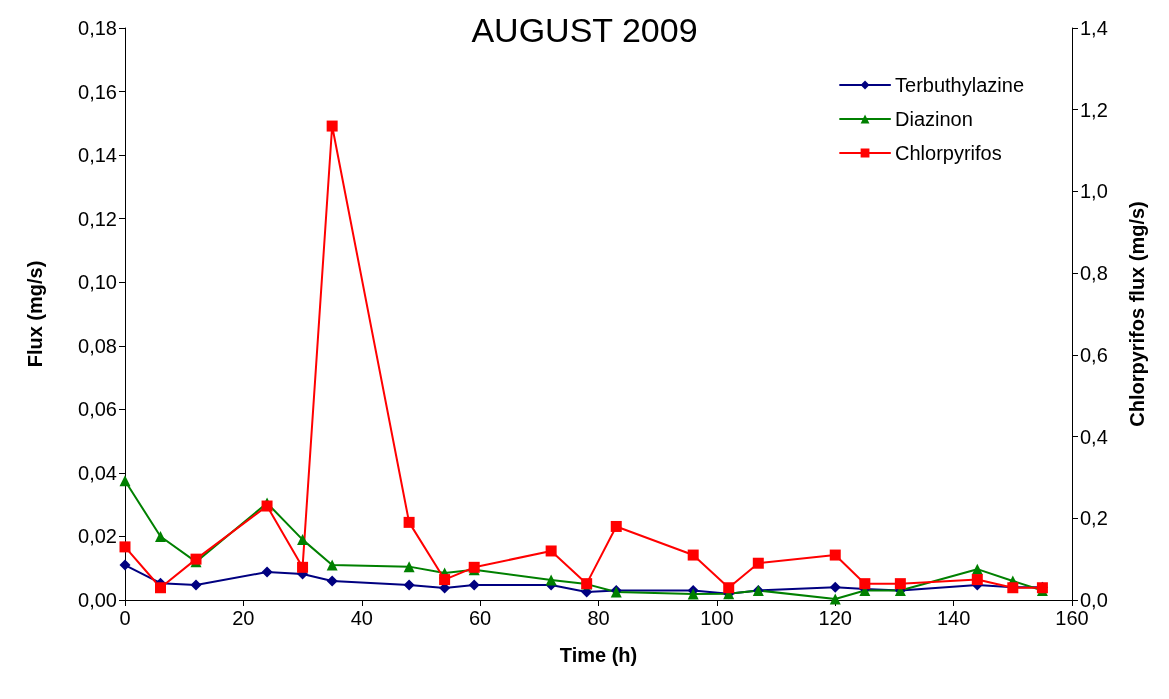 The image size is (1169, 699). Describe the element at coordinates (1094, 518) in the screenshot. I see `y2-tick-label: 0,2` at that location.